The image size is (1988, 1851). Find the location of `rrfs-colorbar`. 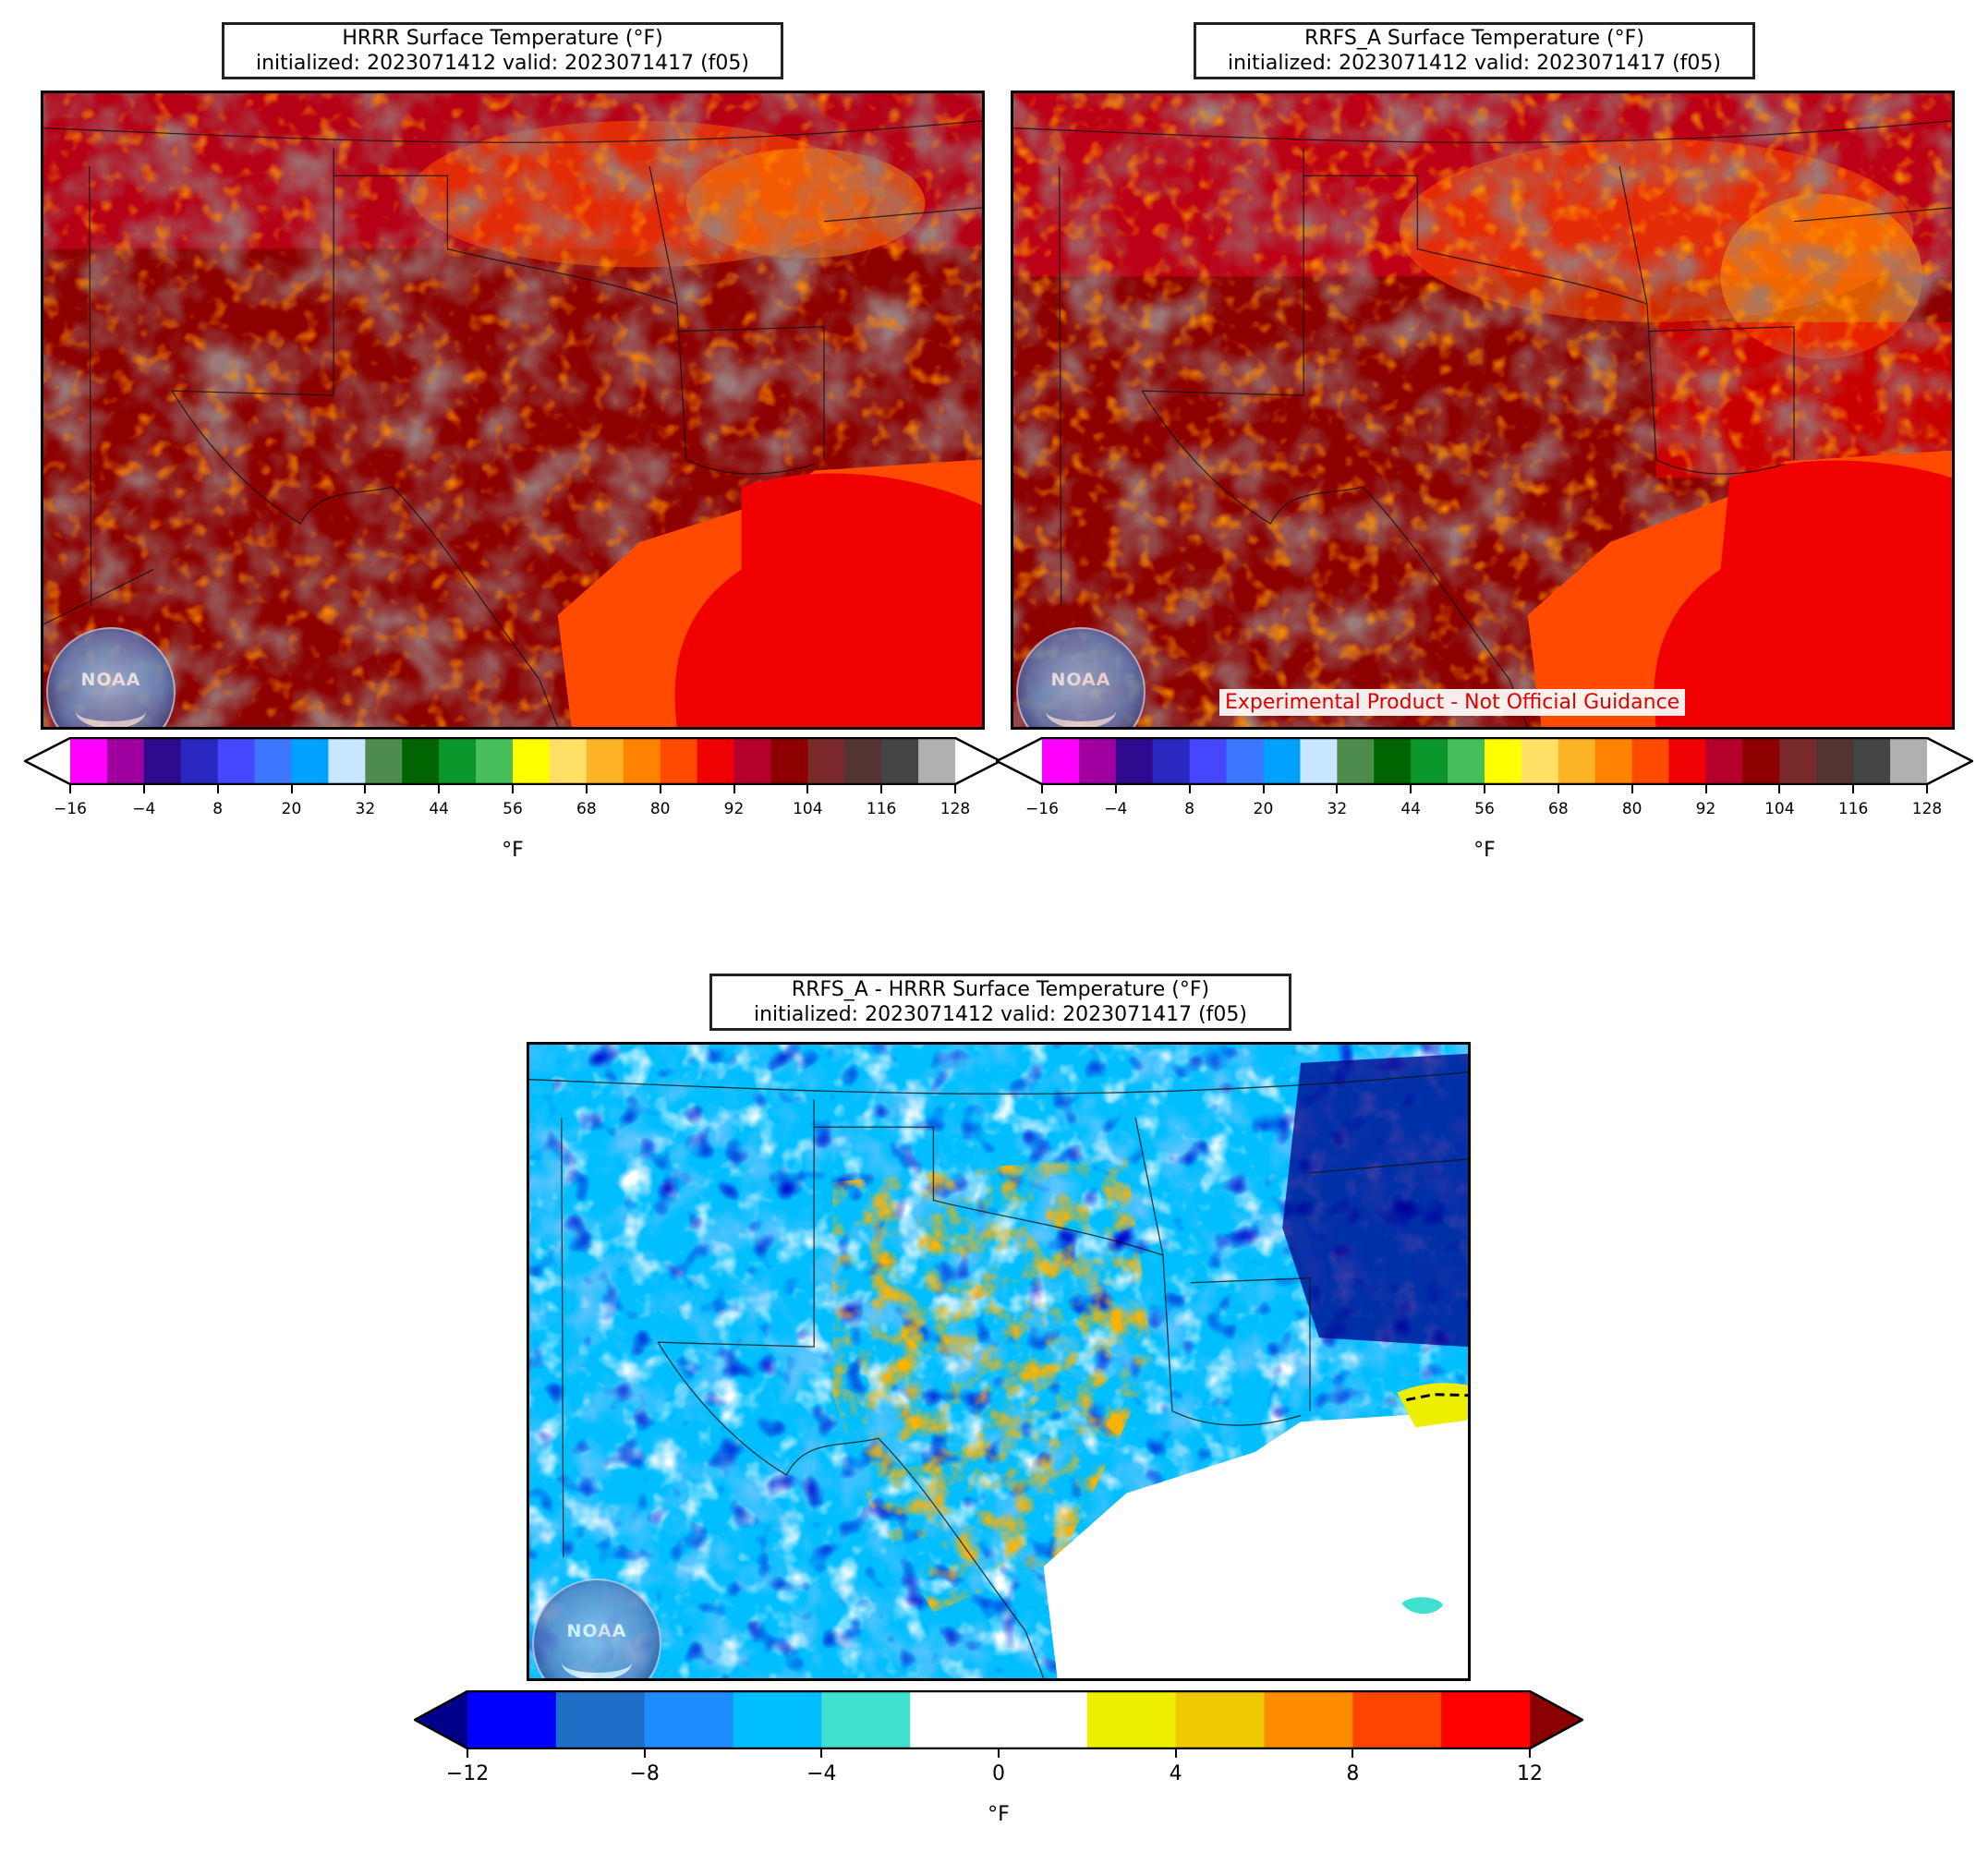

rrfs-colorbar is located at coordinates (1484, 761).